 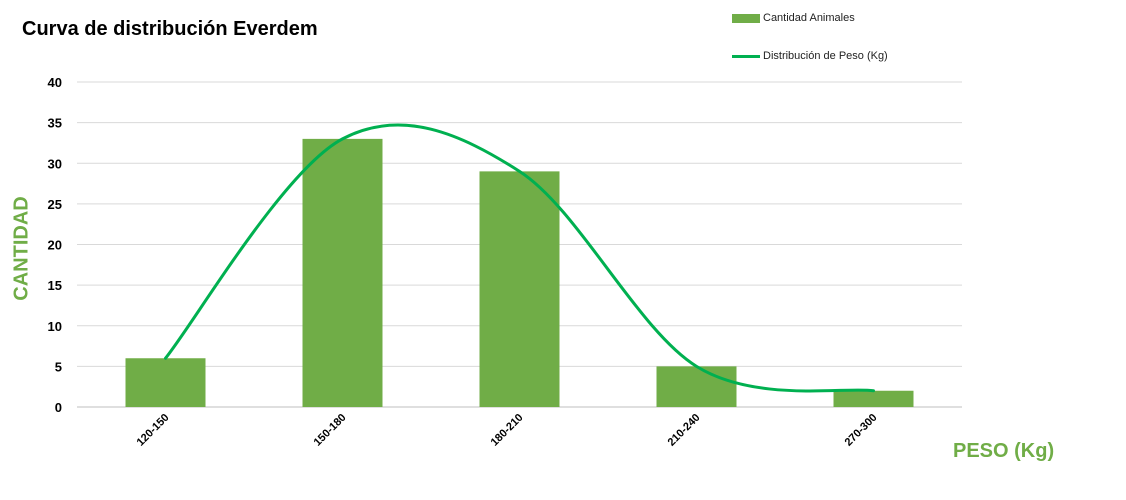 What do you see at coordinates (170, 29) in the screenshot?
I see `chart-title: Curva de distribución Everdem` at bounding box center [170, 29].